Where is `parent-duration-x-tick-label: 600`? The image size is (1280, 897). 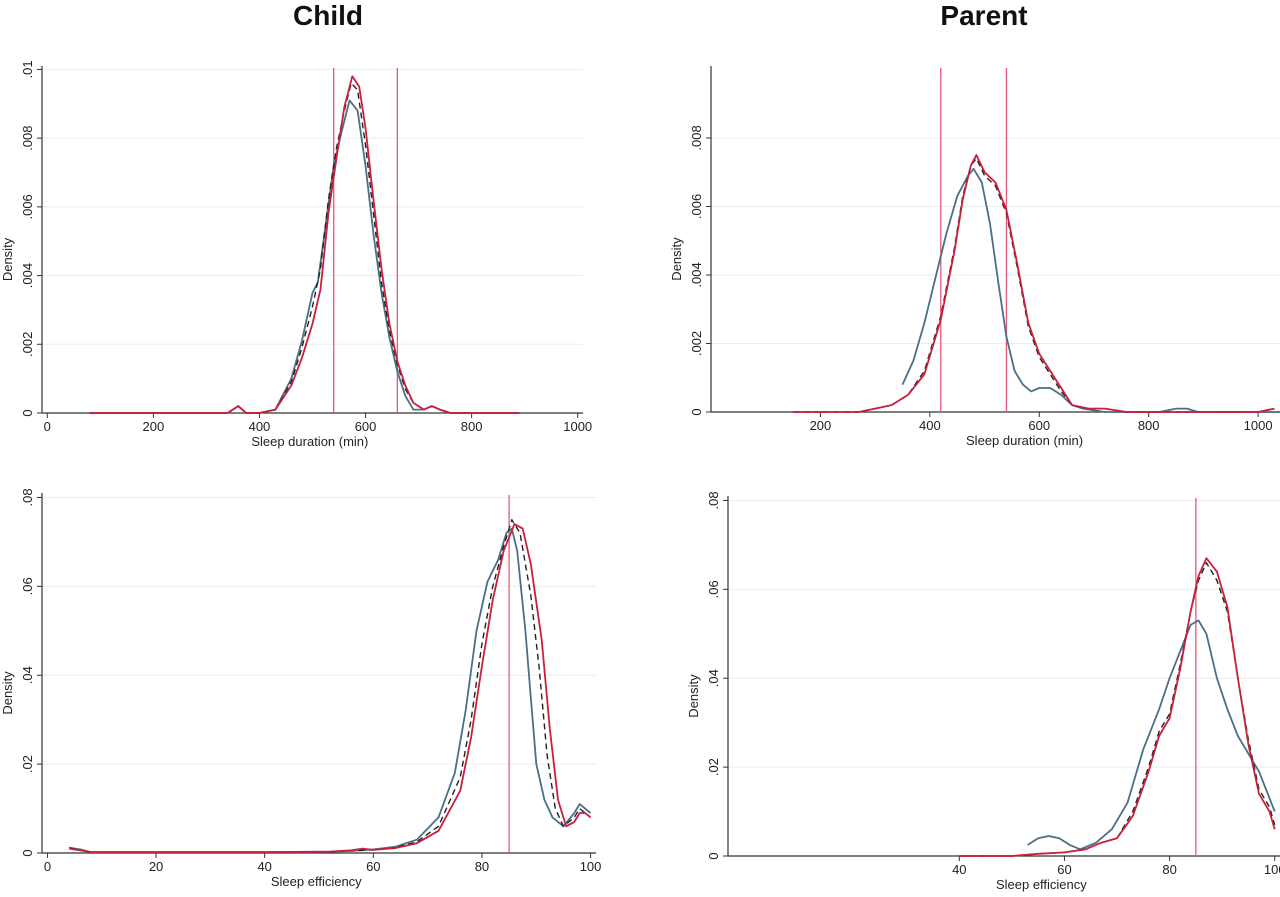 parent-duration-x-tick-label: 600 is located at coordinates (1039, 425).